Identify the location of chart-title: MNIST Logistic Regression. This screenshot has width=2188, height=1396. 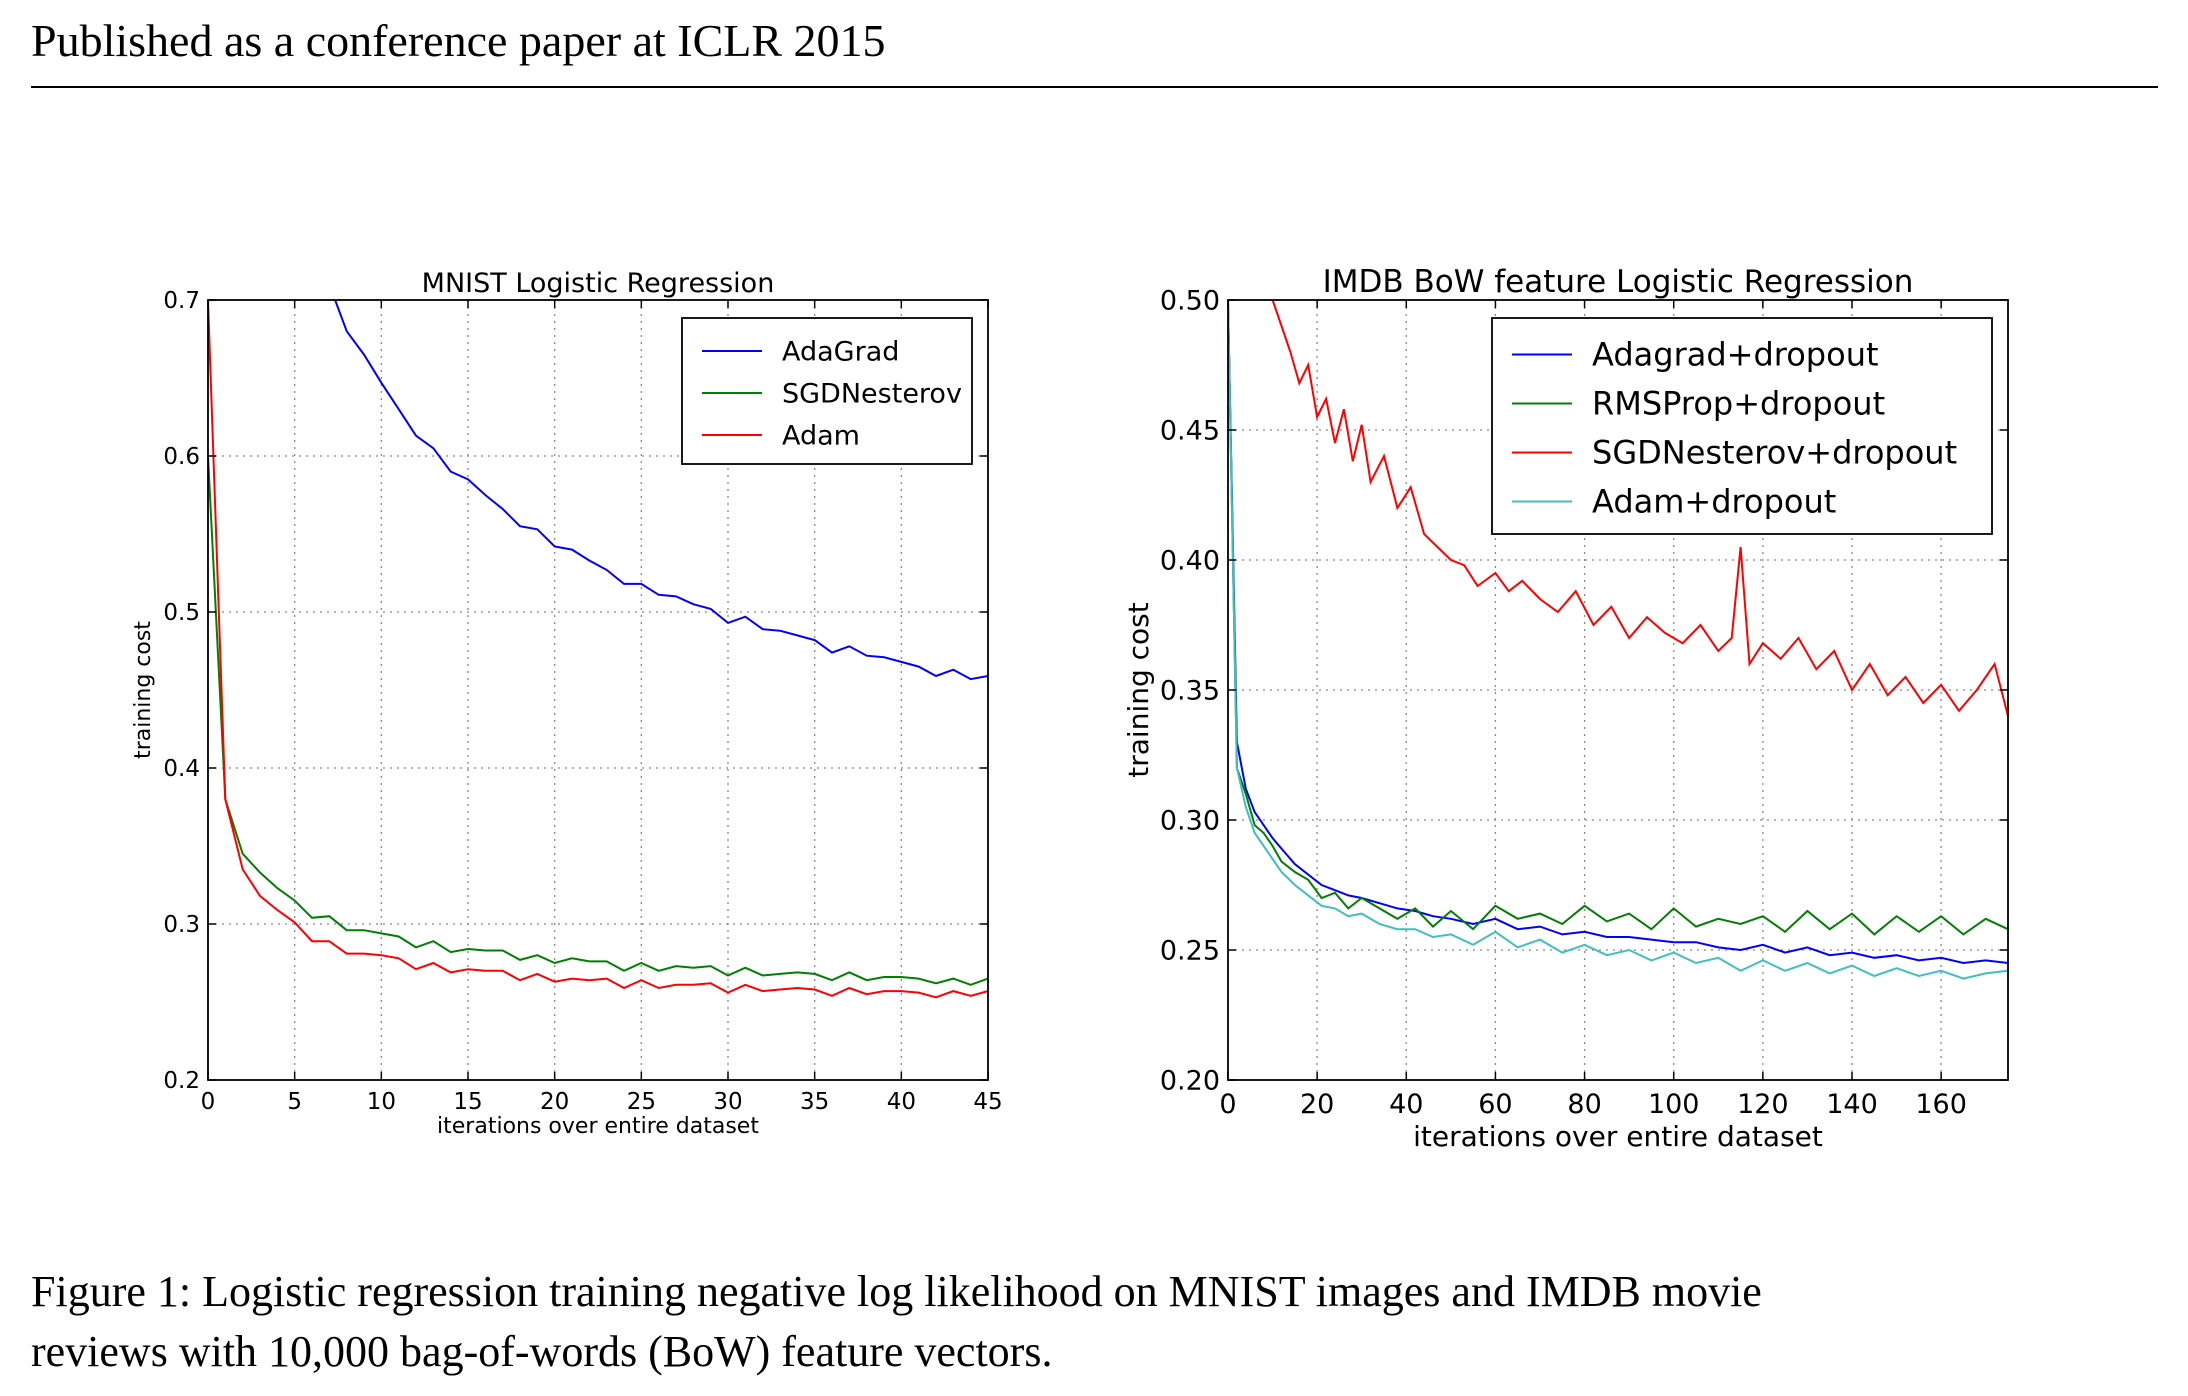
(598, 283).